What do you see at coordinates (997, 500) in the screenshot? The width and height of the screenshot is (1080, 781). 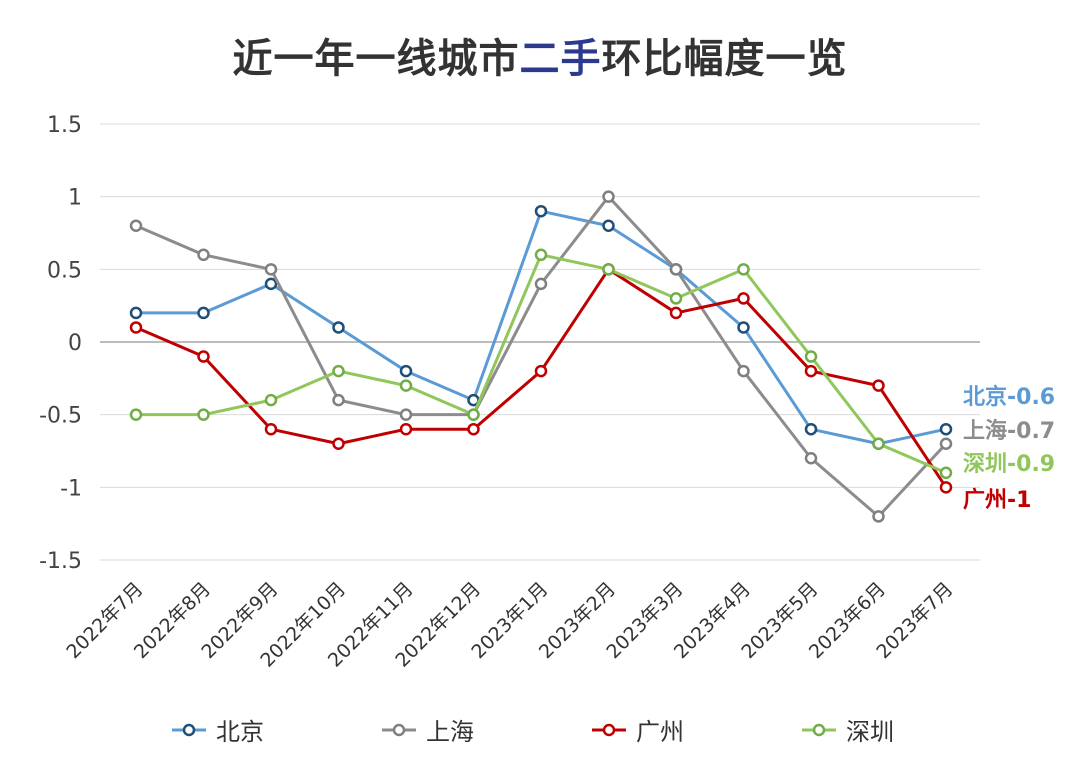 I see `end-label-广州: 广州-1` at bounding box center [997, 500].